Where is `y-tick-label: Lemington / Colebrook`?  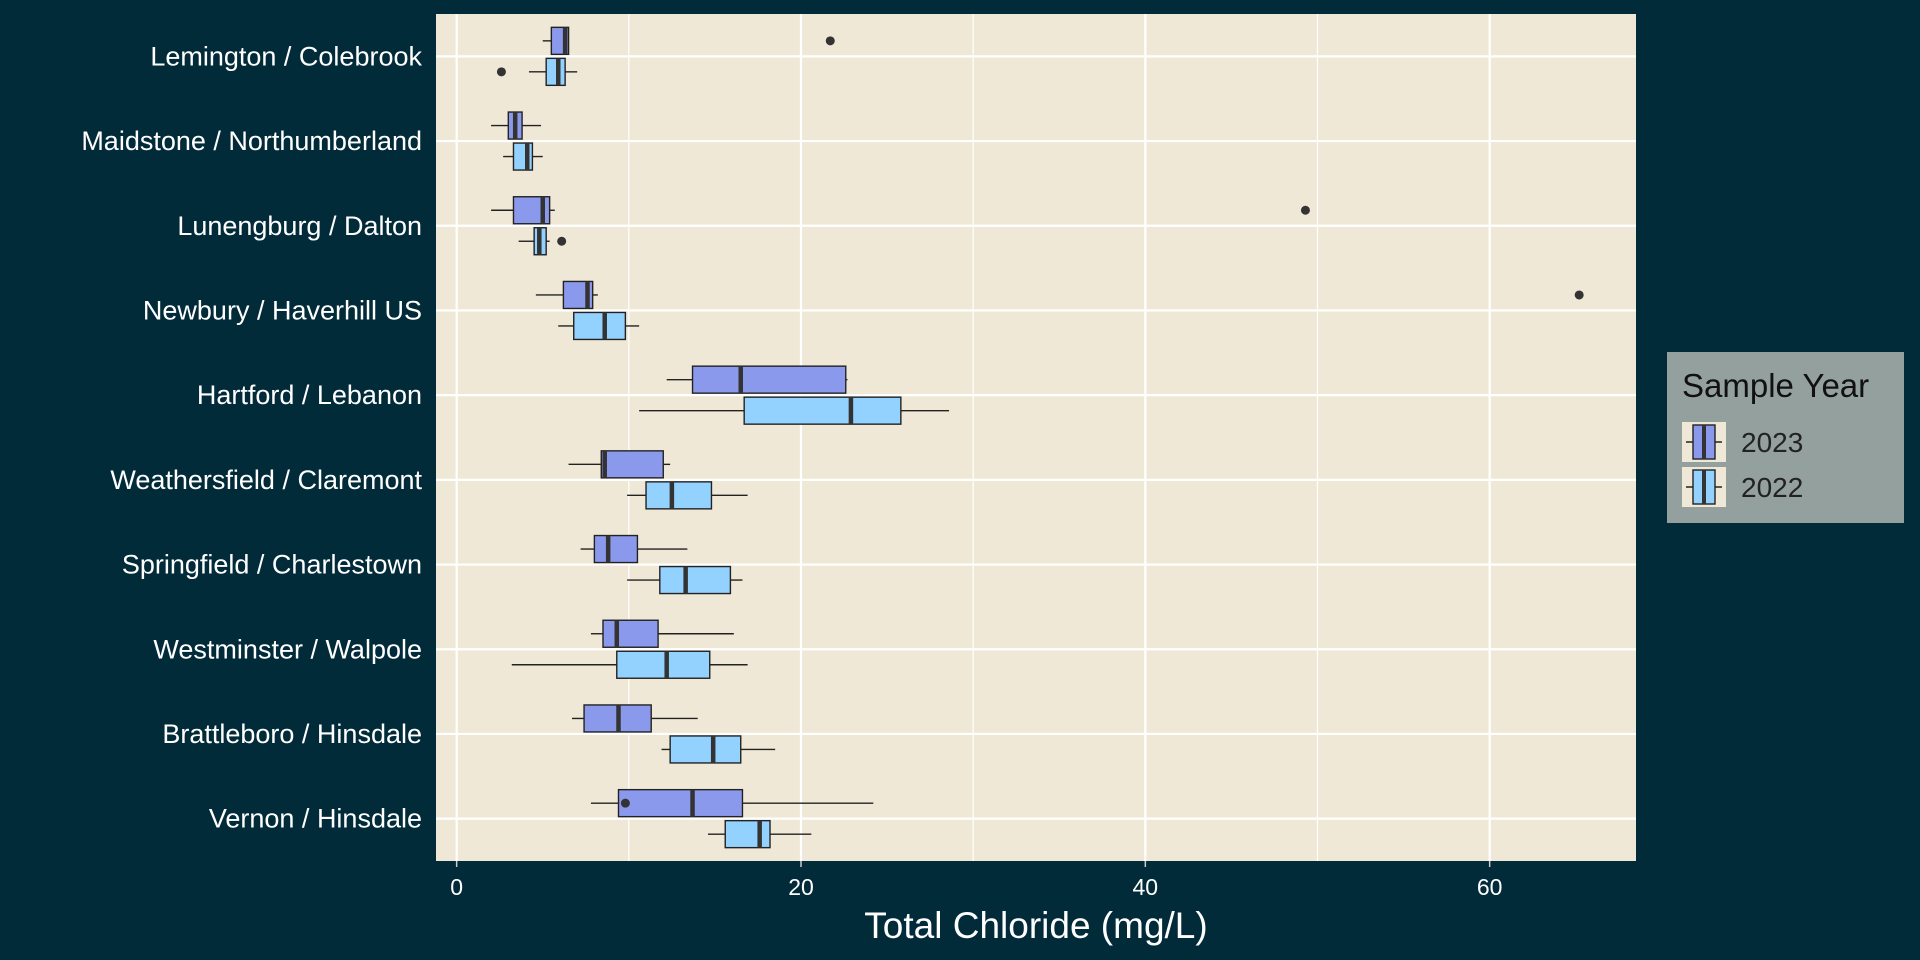 y-tick-label: Lemington / Colebrook is located at coordinates (286, 56).